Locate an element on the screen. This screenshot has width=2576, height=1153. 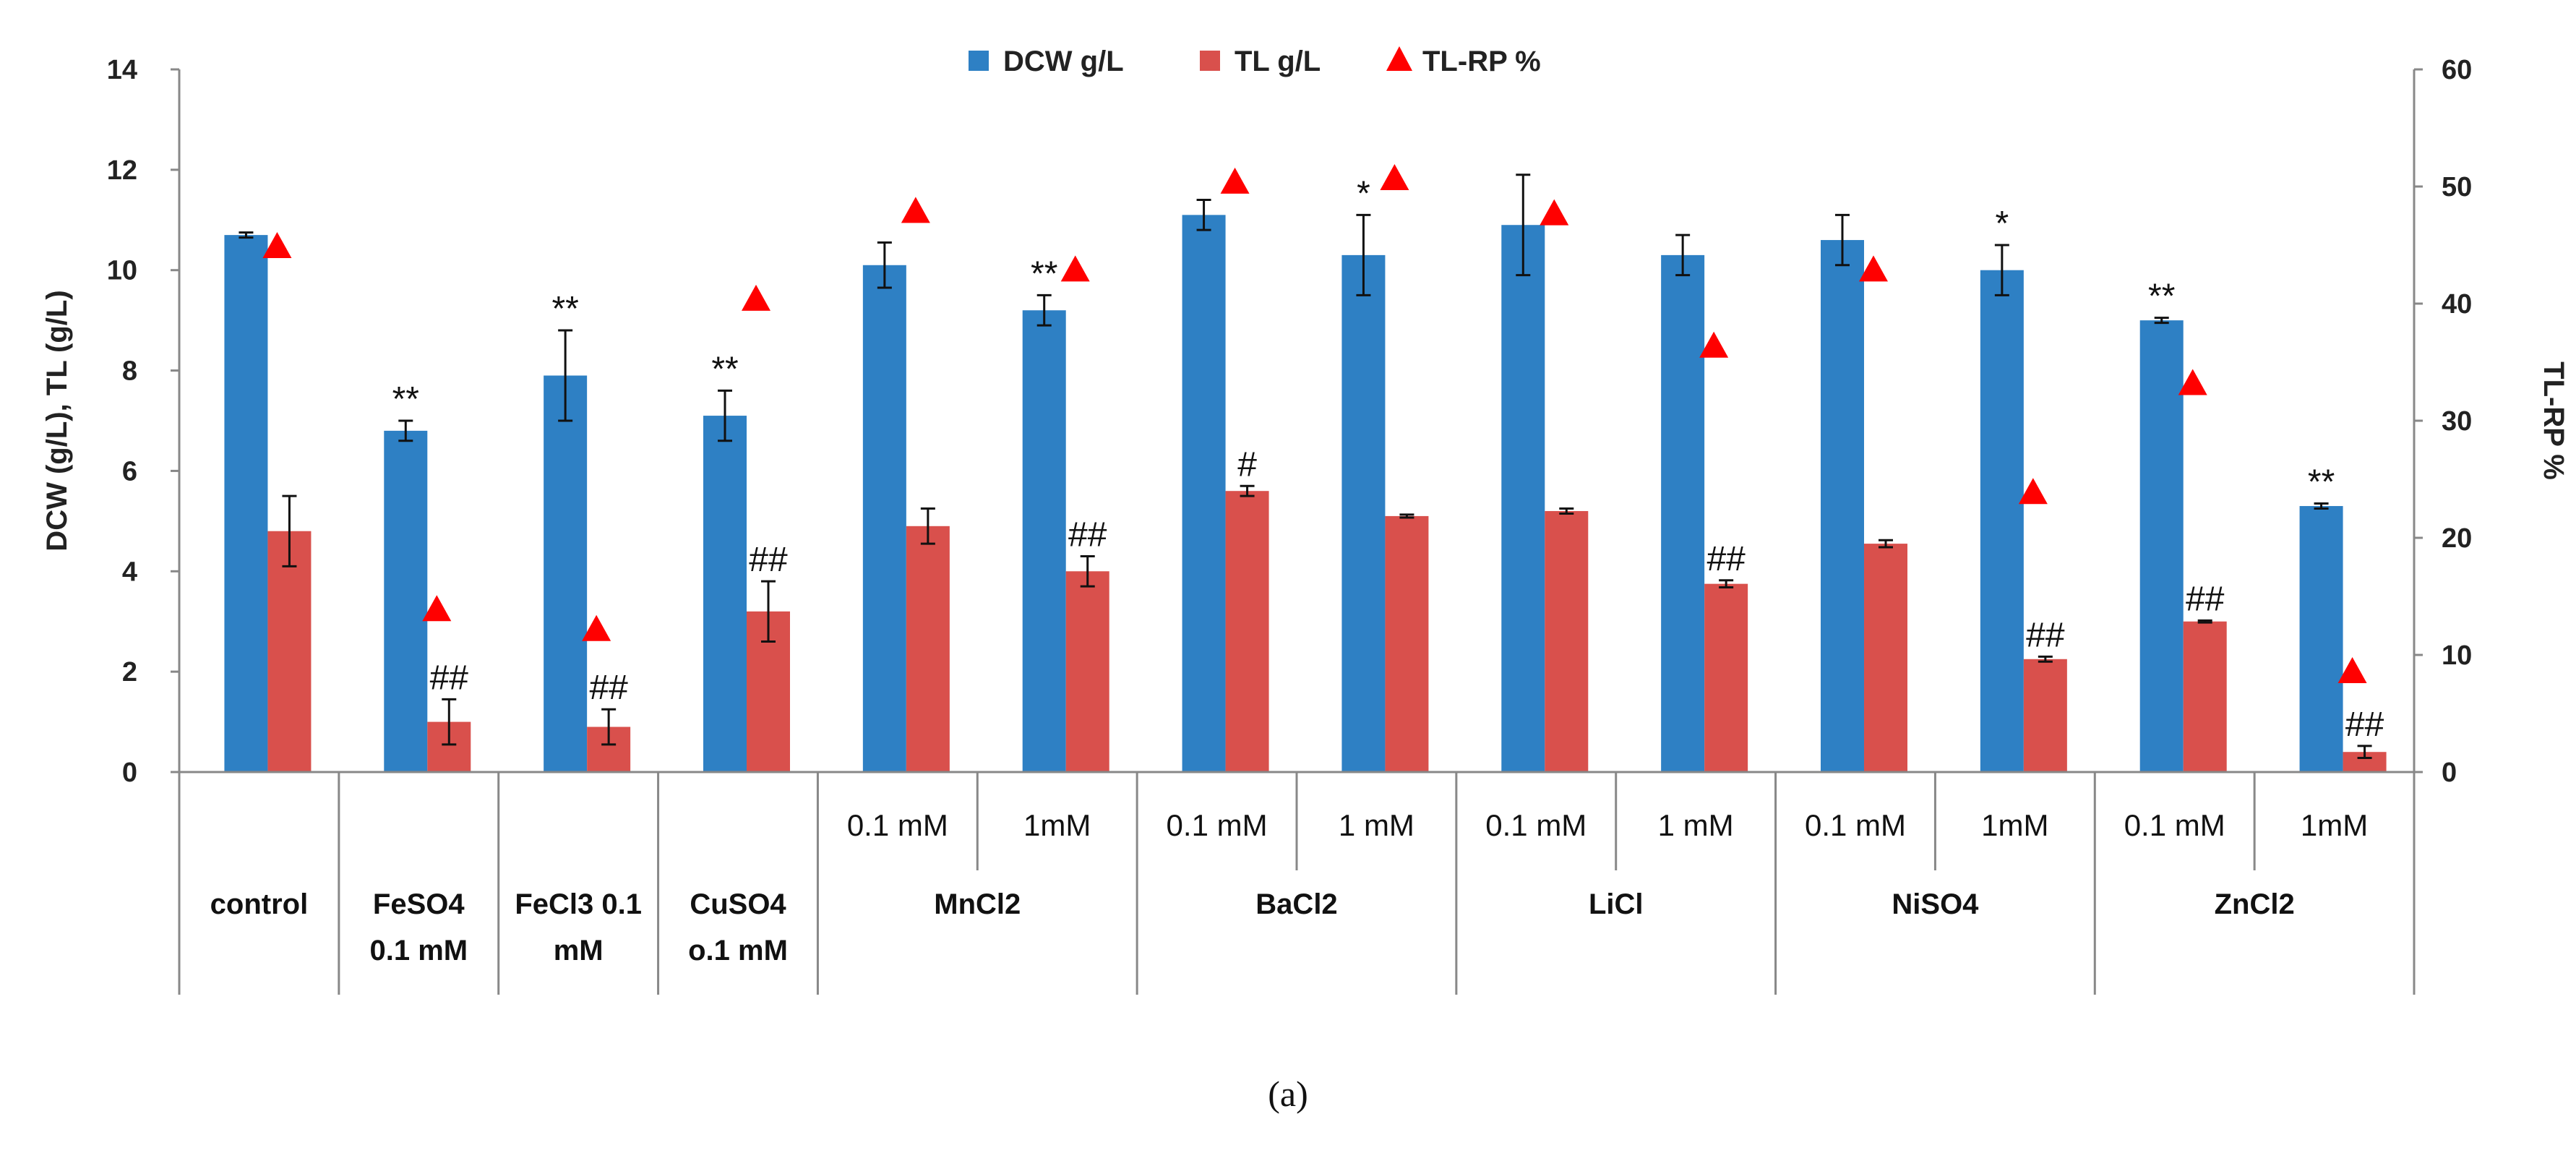
panel-label: (a) is located at coordinates (1288, 1093).